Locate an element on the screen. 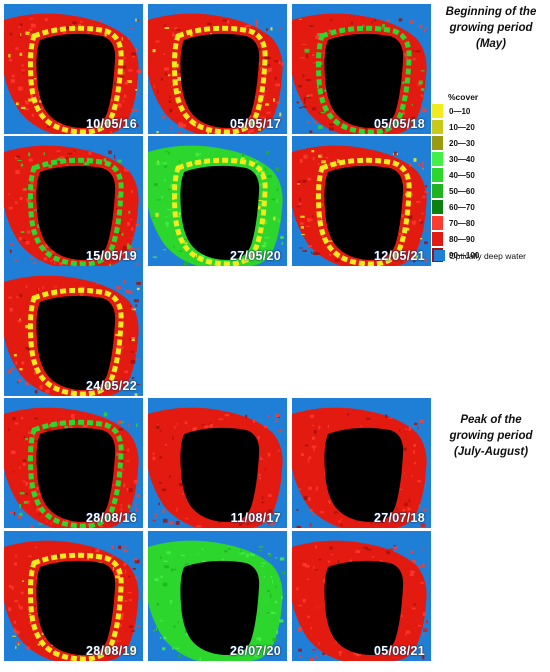  legend-label: 30—40 is located at coordinates (462, 159).